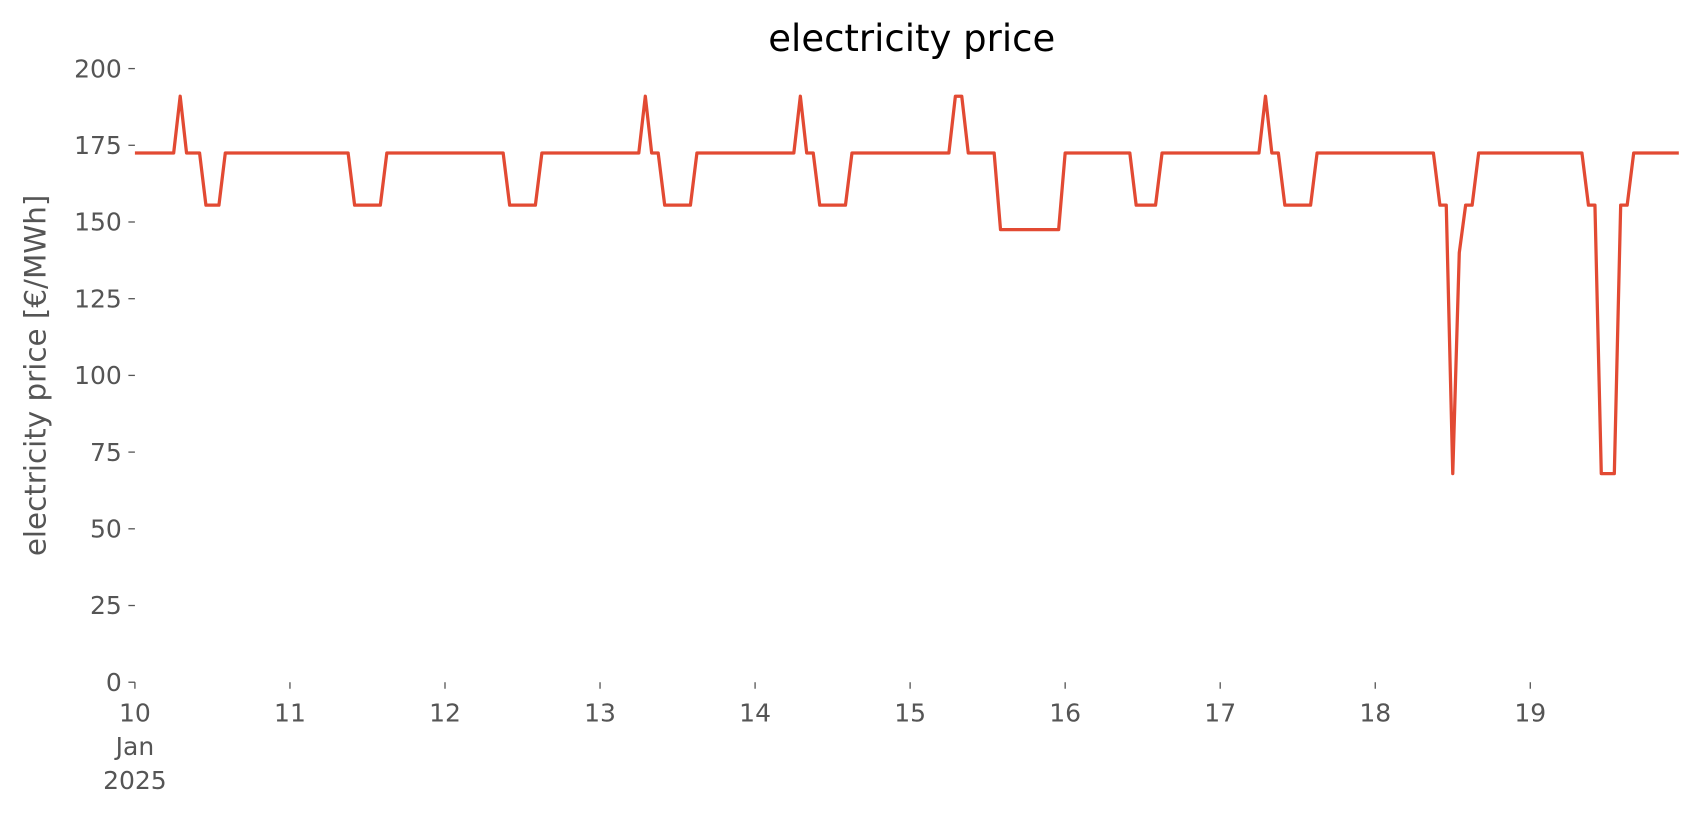 The height and width of the screenshot is (815, 1706). Describe the element at coordinates (98, 222) in the screenshot. I see `y-tick-label: 150` at that location.